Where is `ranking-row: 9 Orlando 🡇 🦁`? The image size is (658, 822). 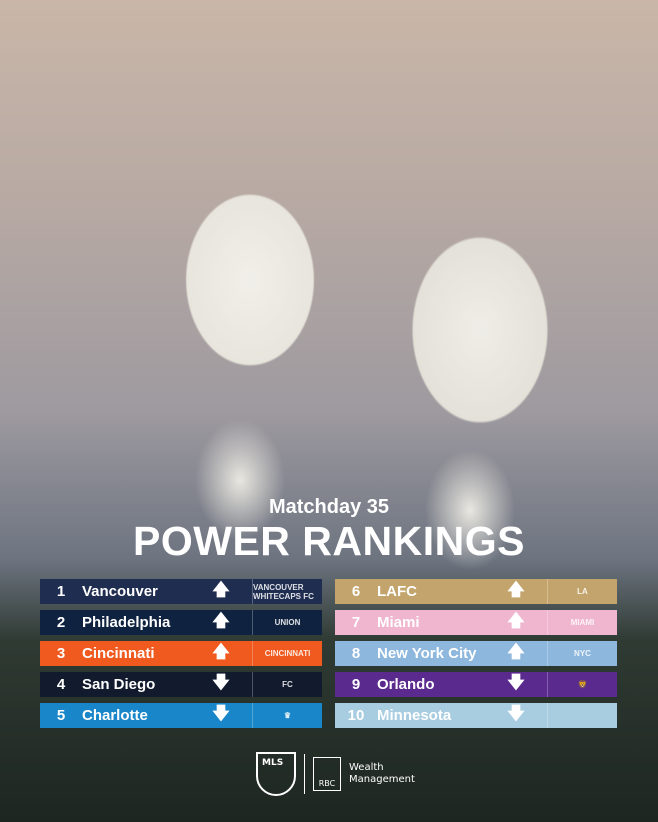 ranking-row: 9 Orlando 🡇 🦁 is located at coordinates (476, 684).